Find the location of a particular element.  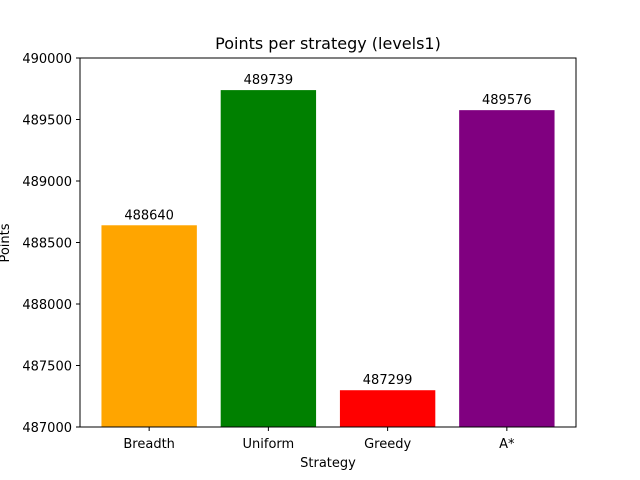

x-tick-label-0: Breadth is located at coordinates (149, 444).